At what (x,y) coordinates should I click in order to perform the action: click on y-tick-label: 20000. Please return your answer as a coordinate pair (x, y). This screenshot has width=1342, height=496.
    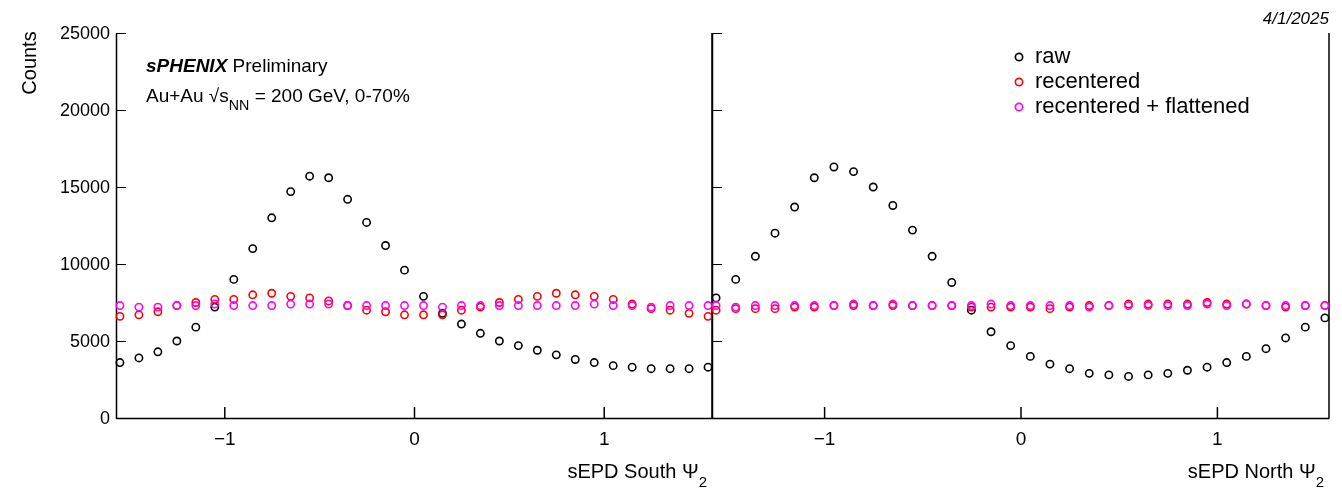
    Looking at the image, I should click on (84, 110).